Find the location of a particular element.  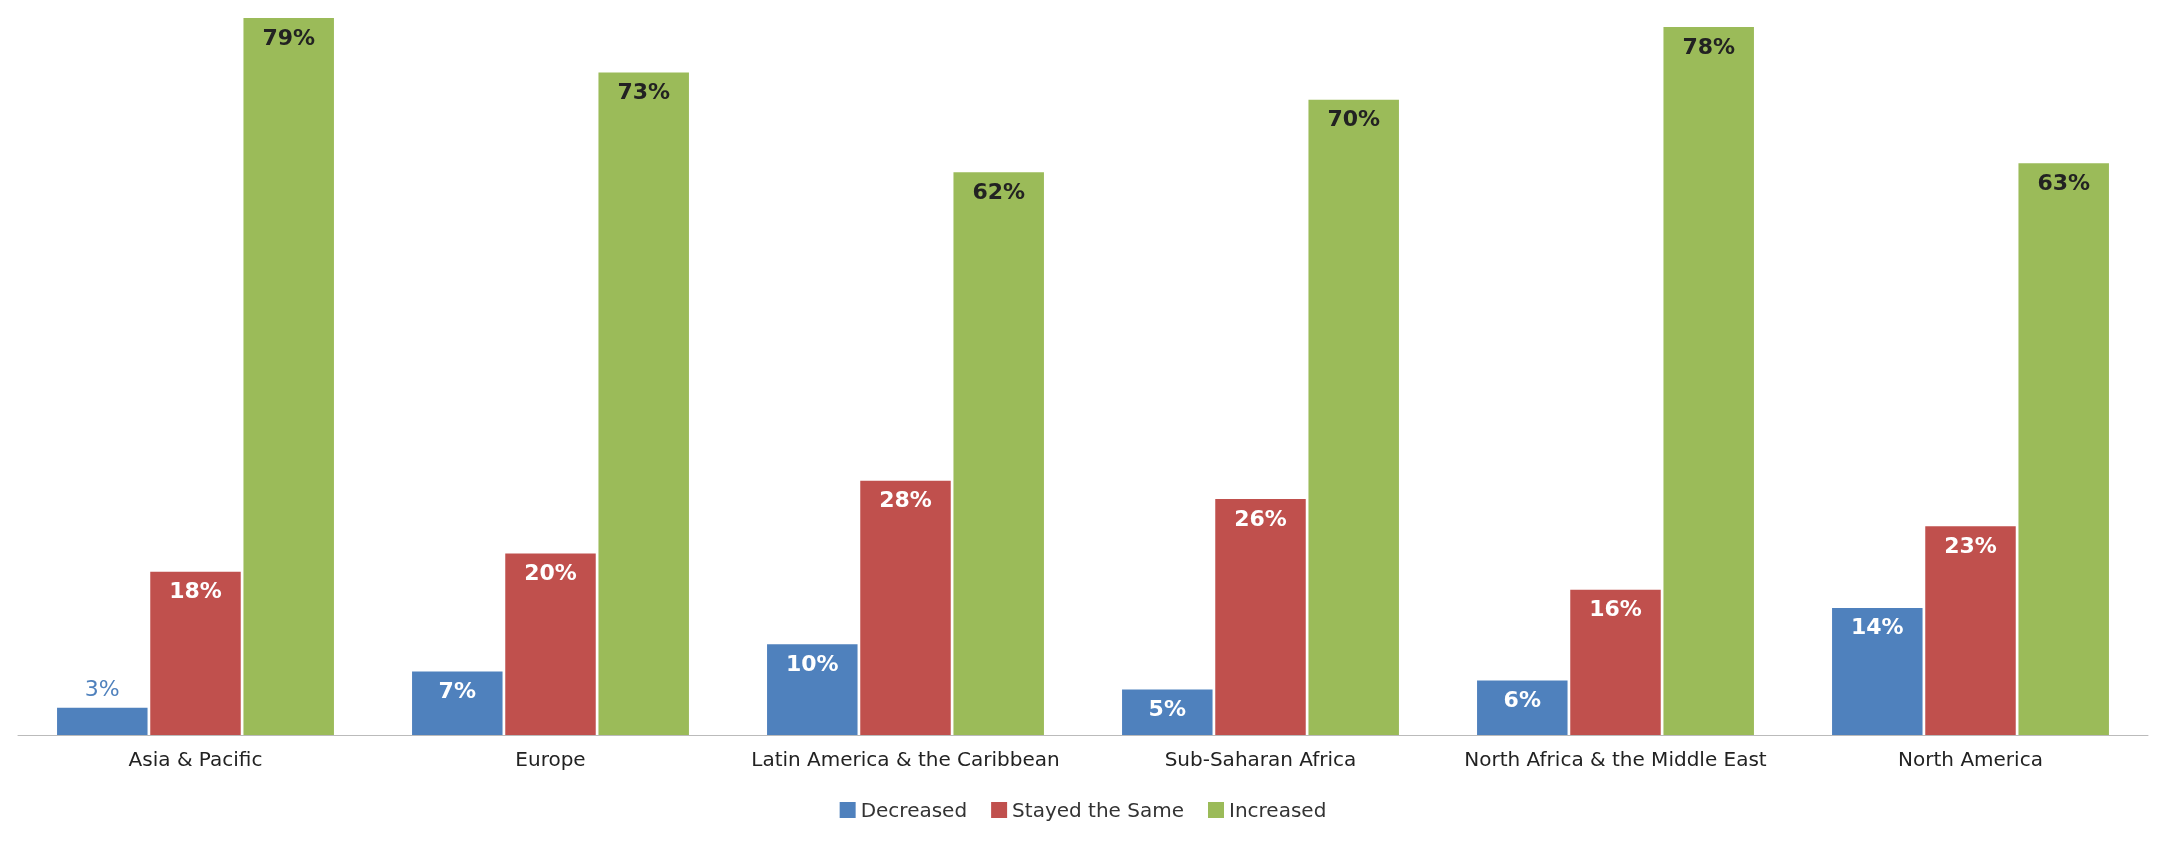

data-label: 7% is located at coordinates (457, 690).